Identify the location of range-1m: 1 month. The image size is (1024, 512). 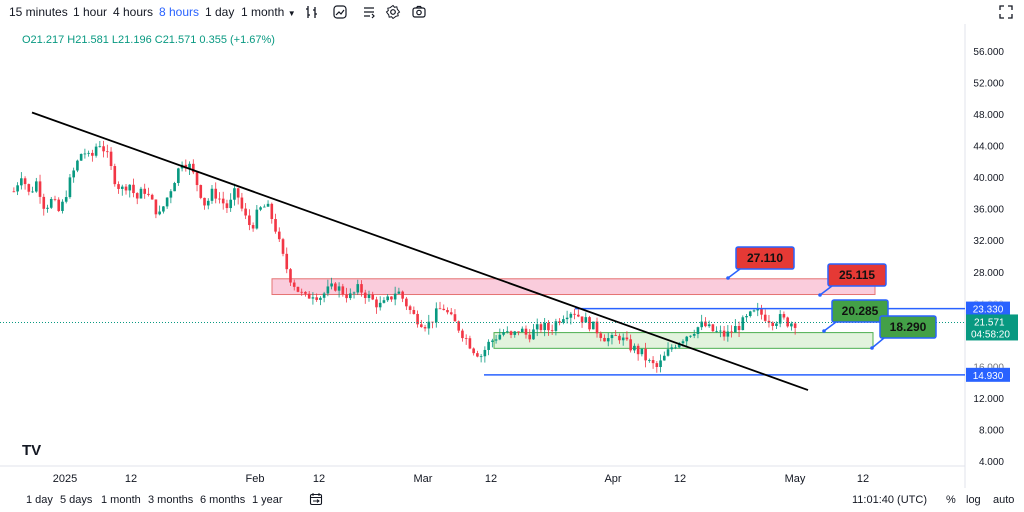
(121, 500).